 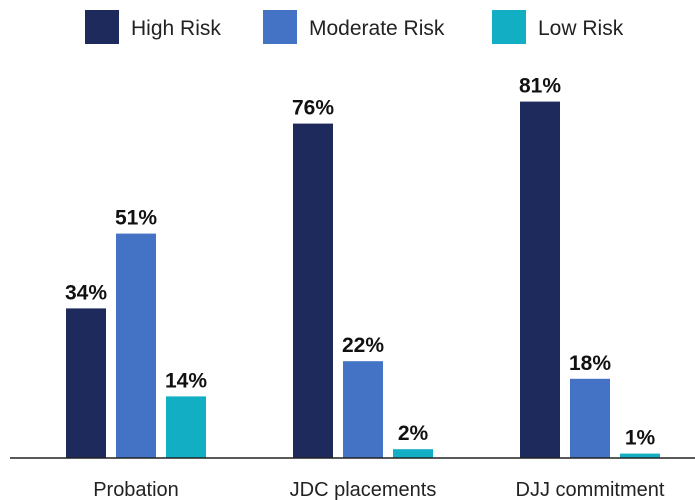 I want to click on legend-swatch-high-risk, so click(x=102, y=27).